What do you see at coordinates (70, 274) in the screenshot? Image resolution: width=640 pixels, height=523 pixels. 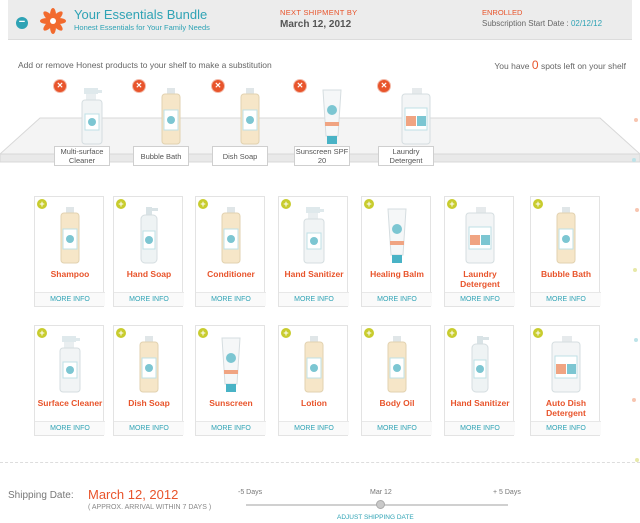 I see `product-name: Shampoo` at bounding box center [70, 274].